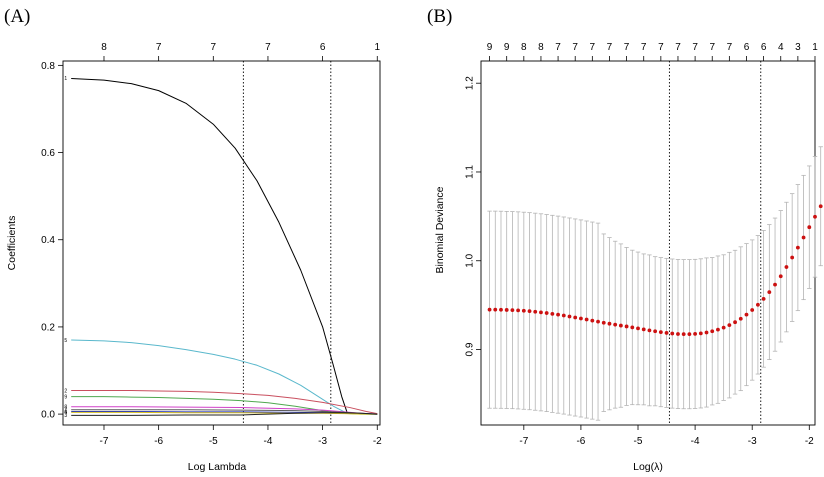 The width and height of the screenshot is (824, 477). I want to click on x-tick-label-a: -4, so click(268, 441).